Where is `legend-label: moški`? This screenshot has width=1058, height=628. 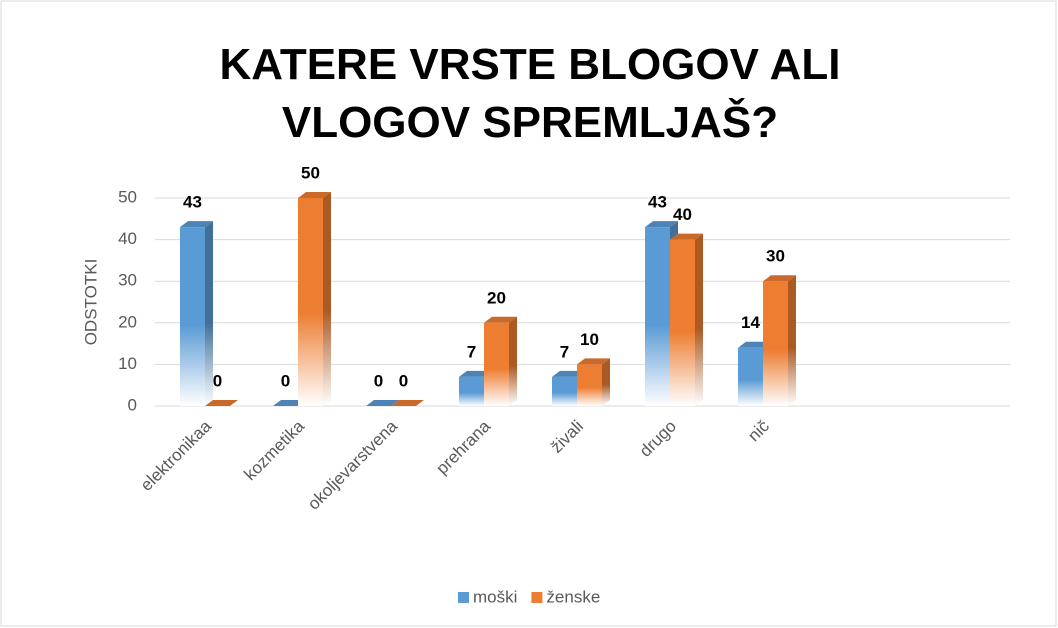 legend-label: moški is located at coordinates (495, 596).